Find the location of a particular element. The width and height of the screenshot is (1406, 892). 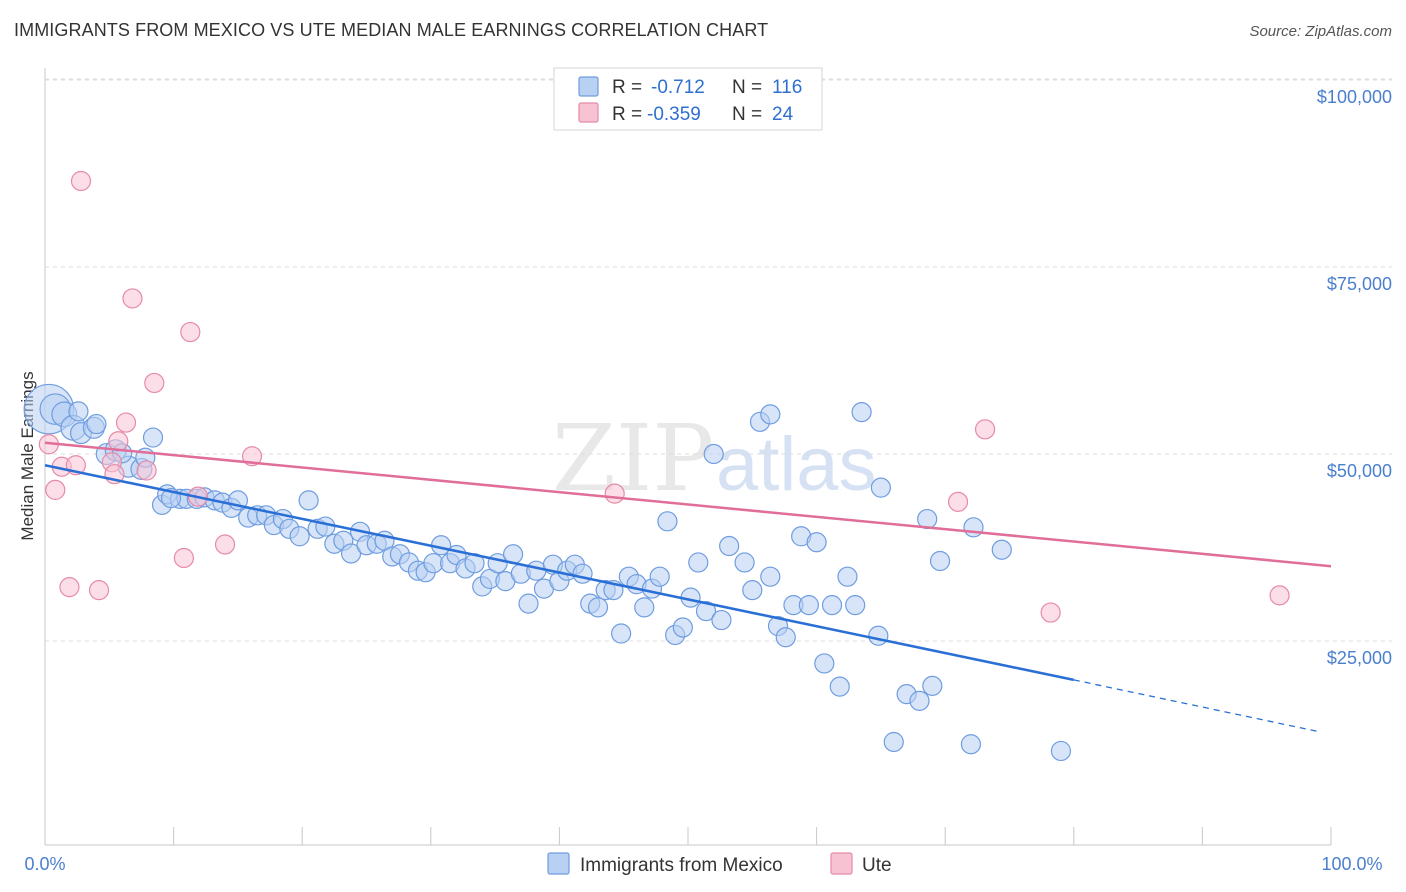

legend-r-value-2: -0.359 is located at coordinates (674, 114).